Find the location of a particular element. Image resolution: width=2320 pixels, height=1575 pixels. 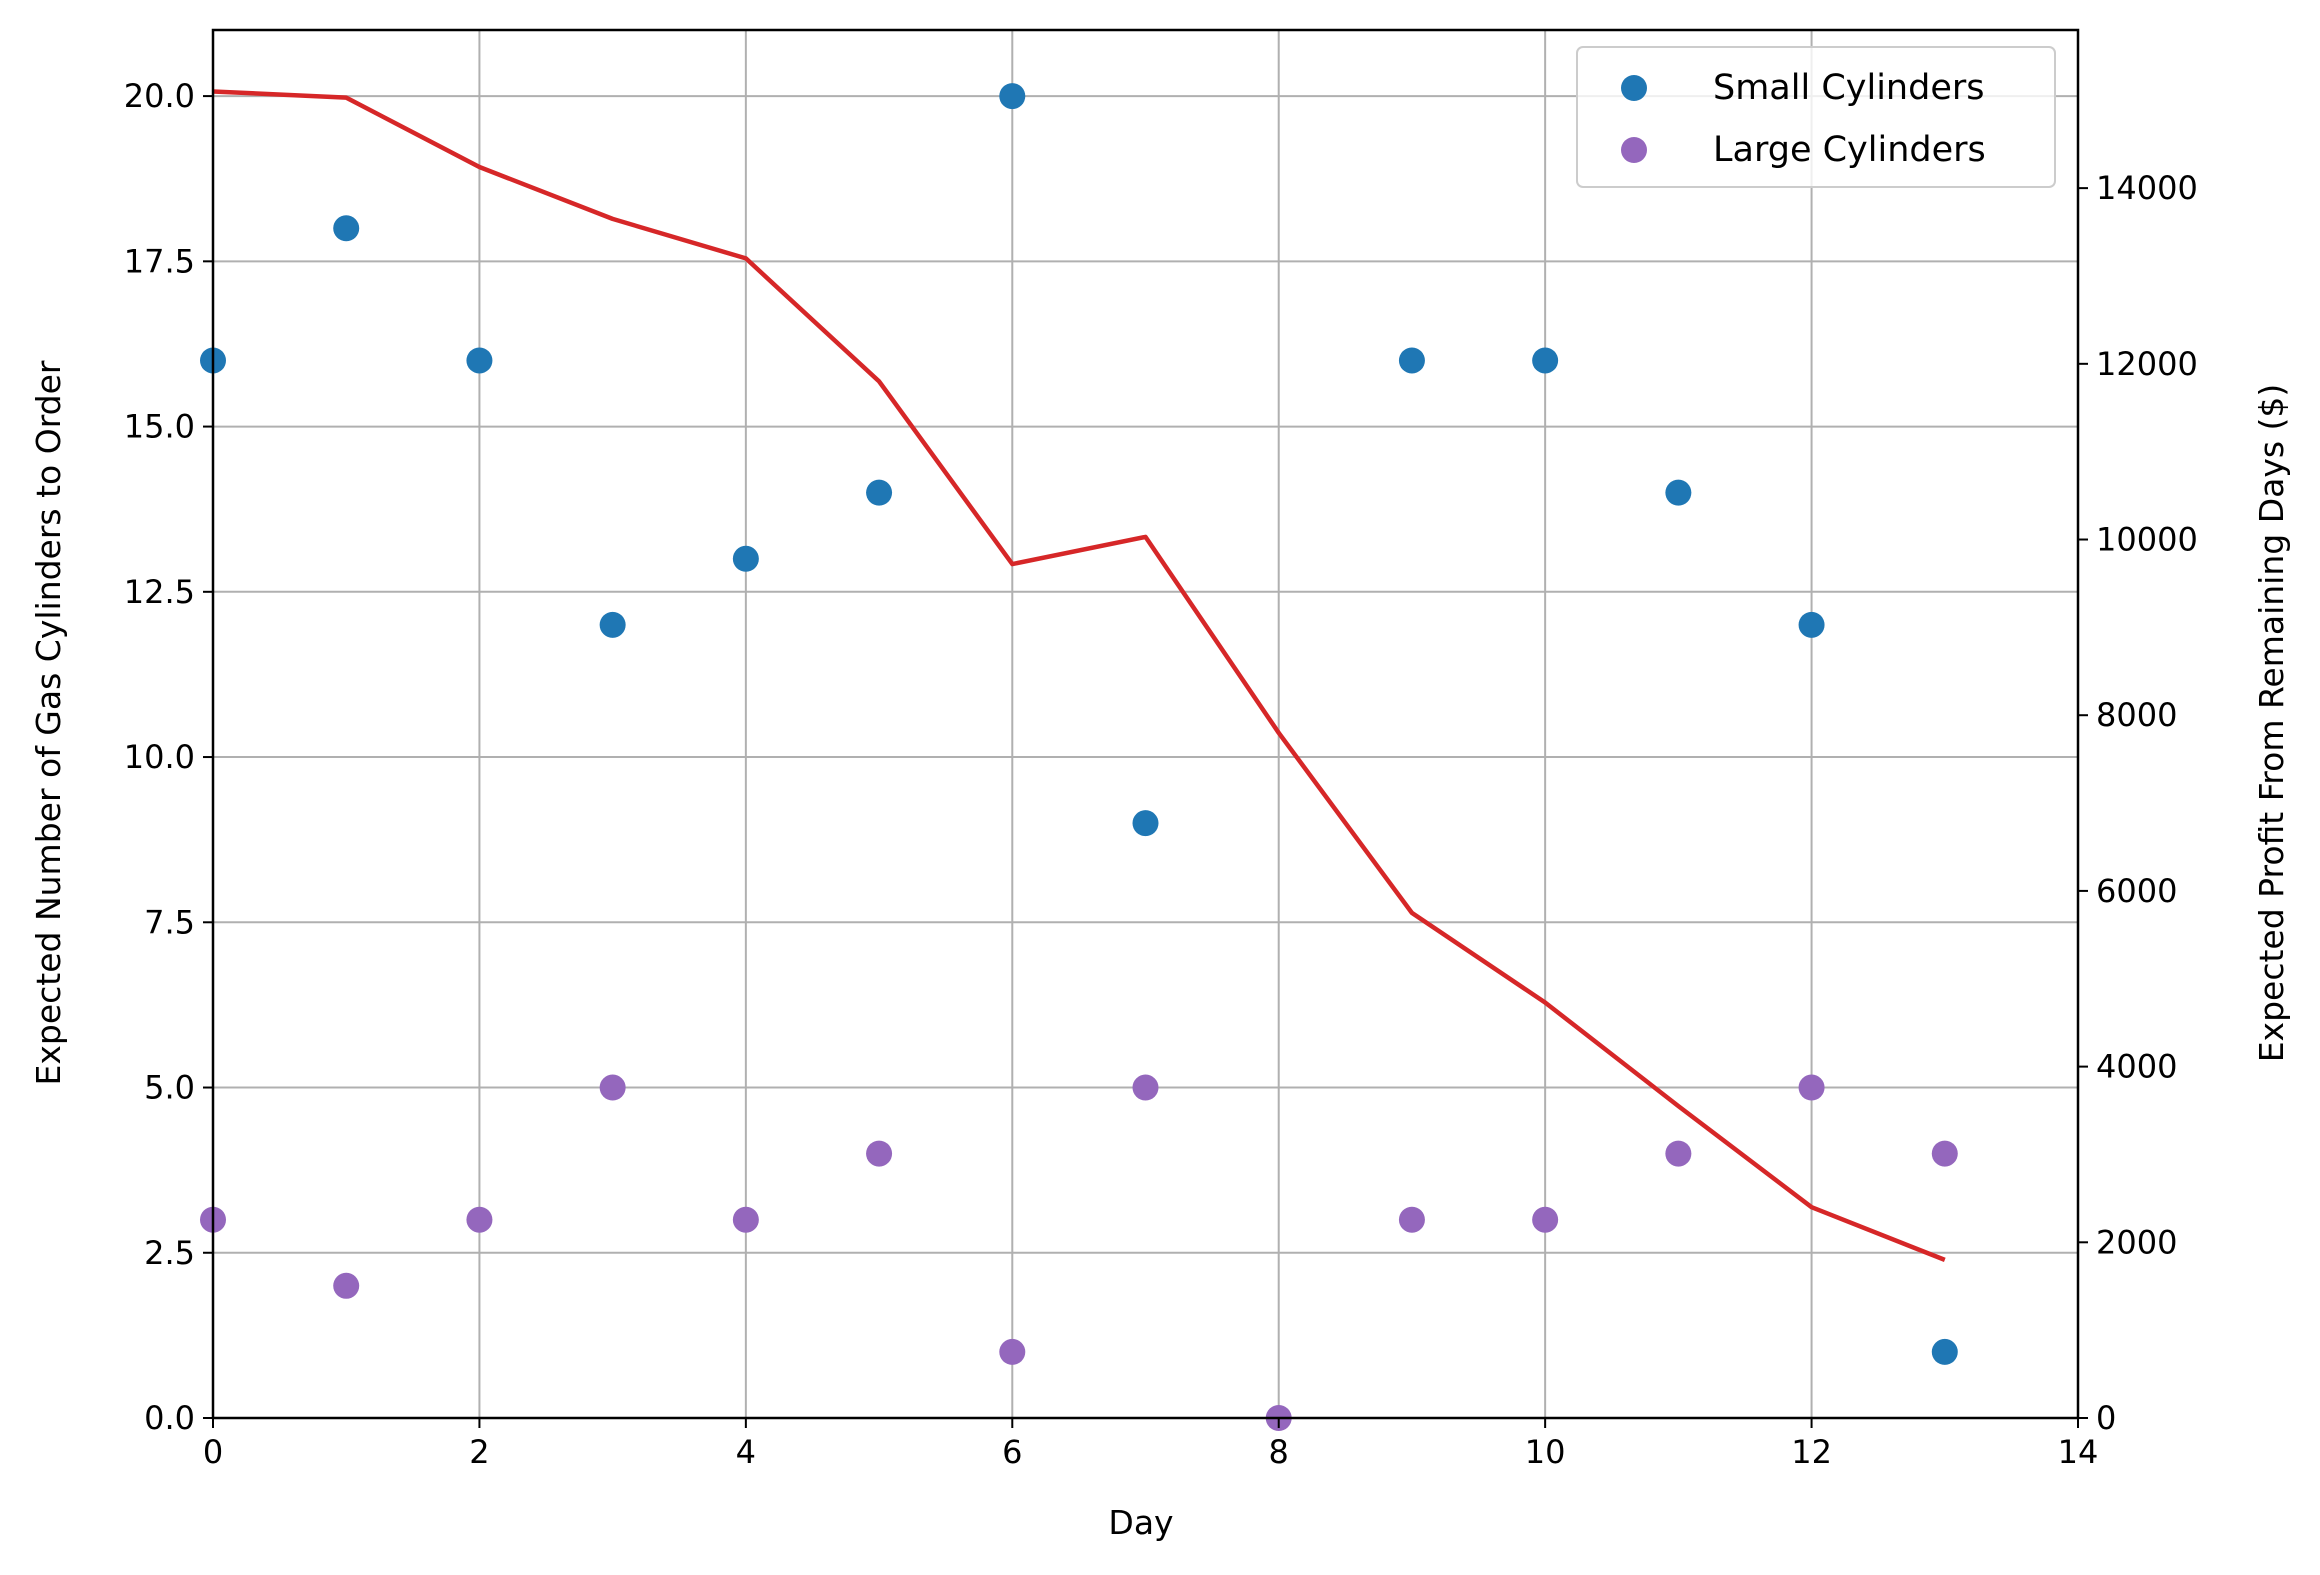

y-tick-label: 17.5 is located at coordinates (159, 261).